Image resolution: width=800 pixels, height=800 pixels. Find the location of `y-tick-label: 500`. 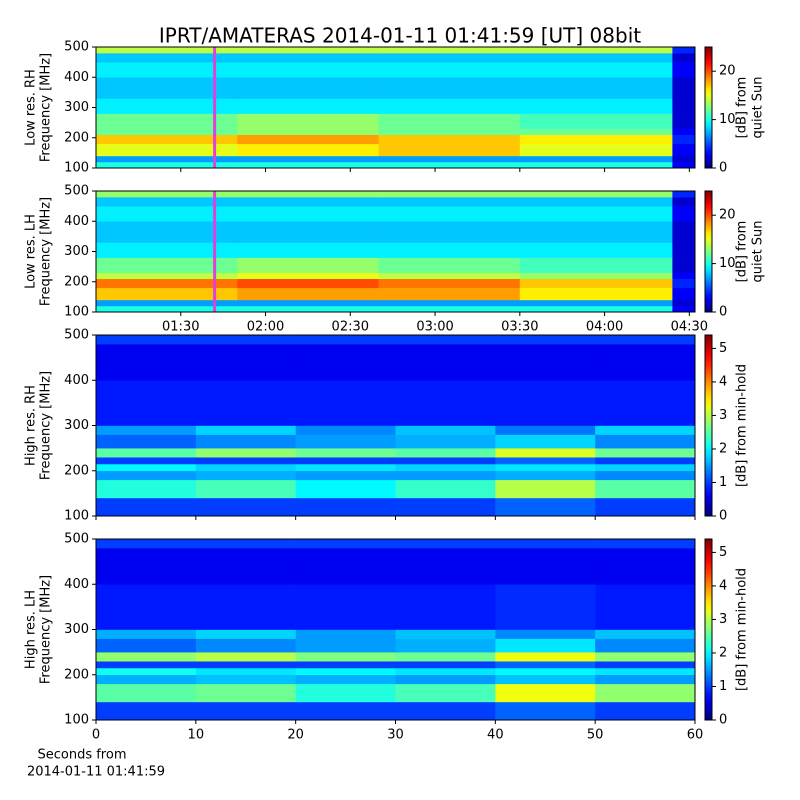

y-tick-label: 500 is located at coordinates (76, 539).